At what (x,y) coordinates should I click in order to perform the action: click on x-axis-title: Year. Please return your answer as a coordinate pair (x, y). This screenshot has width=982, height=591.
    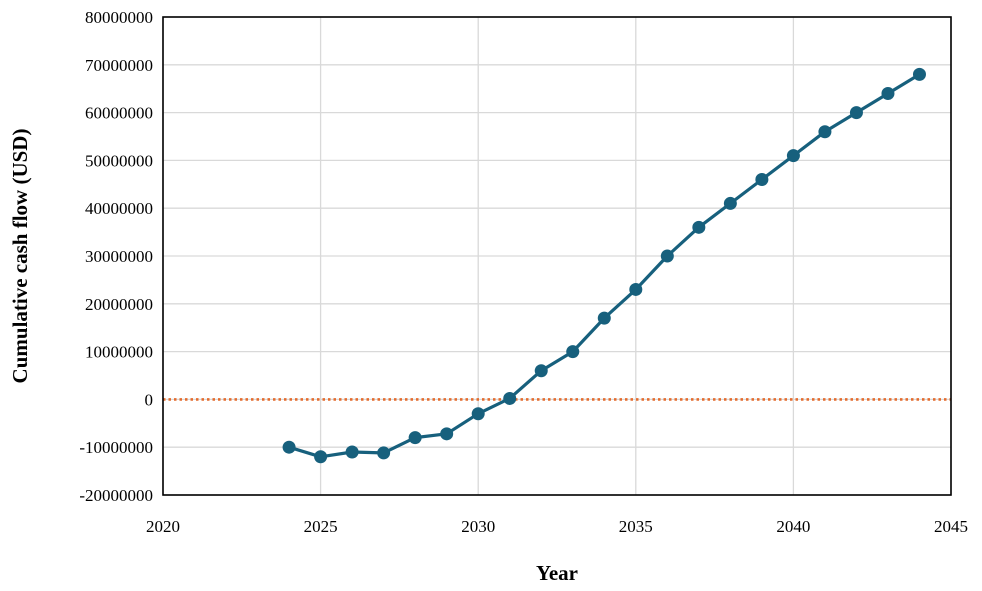
    Looking at the image, I should click on (557, 573).